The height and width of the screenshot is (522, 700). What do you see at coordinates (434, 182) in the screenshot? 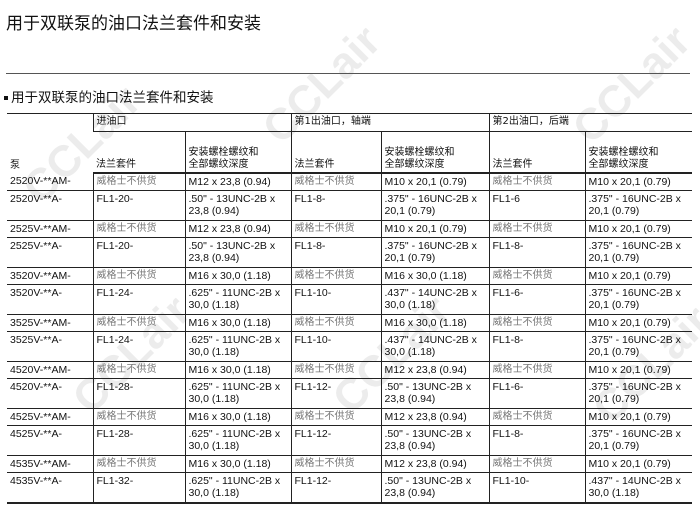
I see `outlet1-bolt-thread: M10 x 20,1 (0.79)` at bounding box center [434, 182].